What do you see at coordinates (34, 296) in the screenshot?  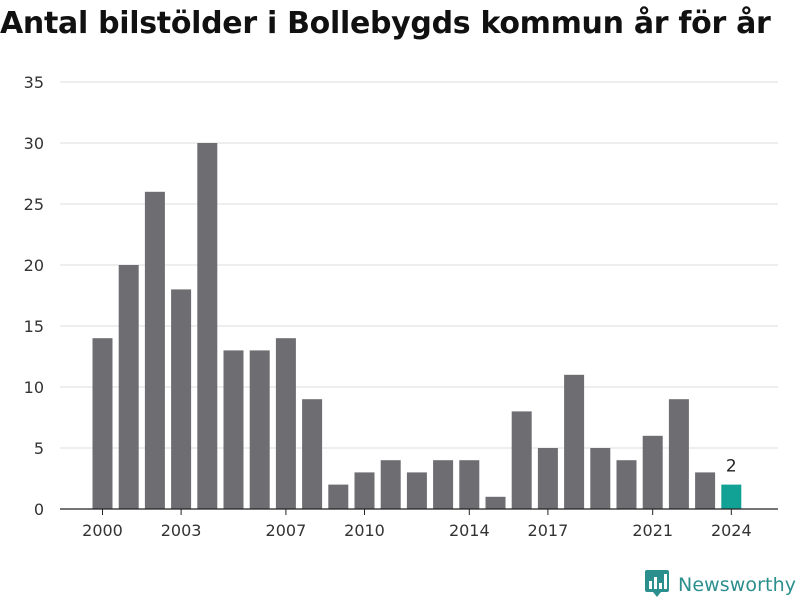 I see `y-axis-labels: 0 5 10 15 20 25 30 35` at bounding box center [34, 296].